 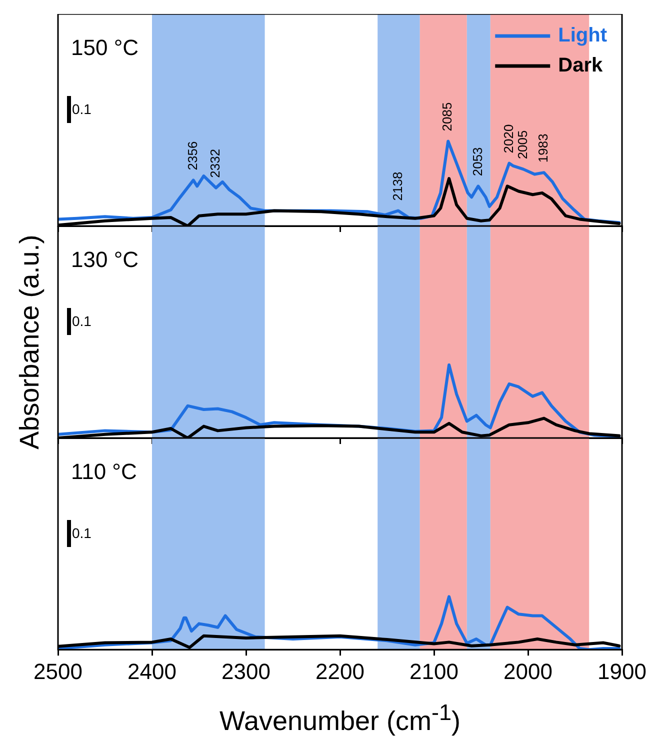 I want to click on text: 150 °C, so click(x=105, y=47).